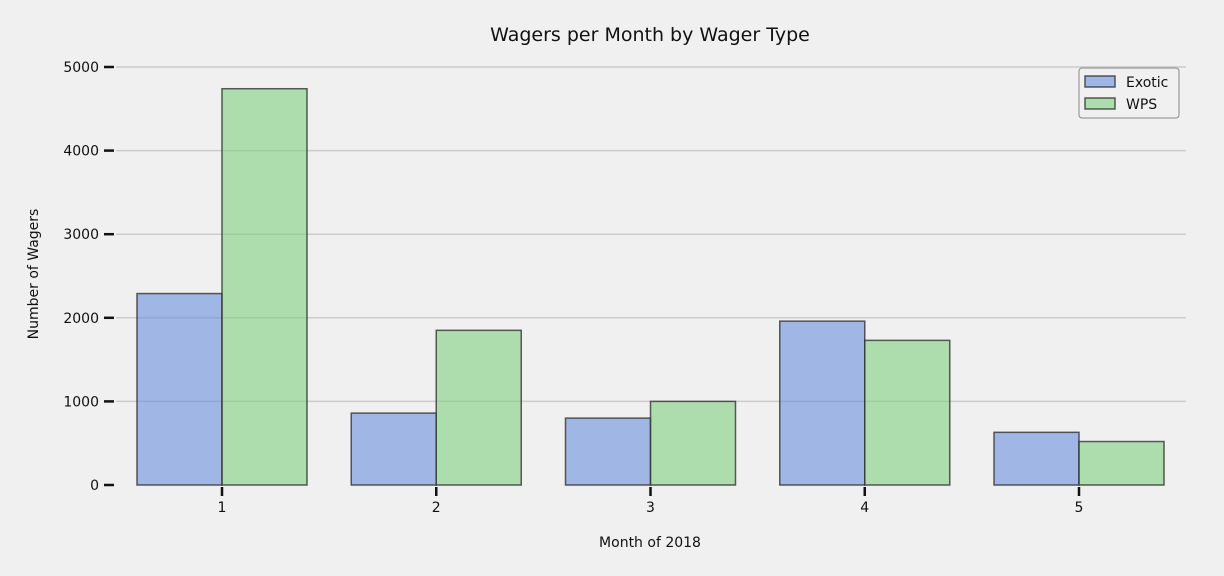  What do you see at coordinates (81, 402) in the screenshot?
I see `y-tick-label: 1000` at bounding box center [81, 402].